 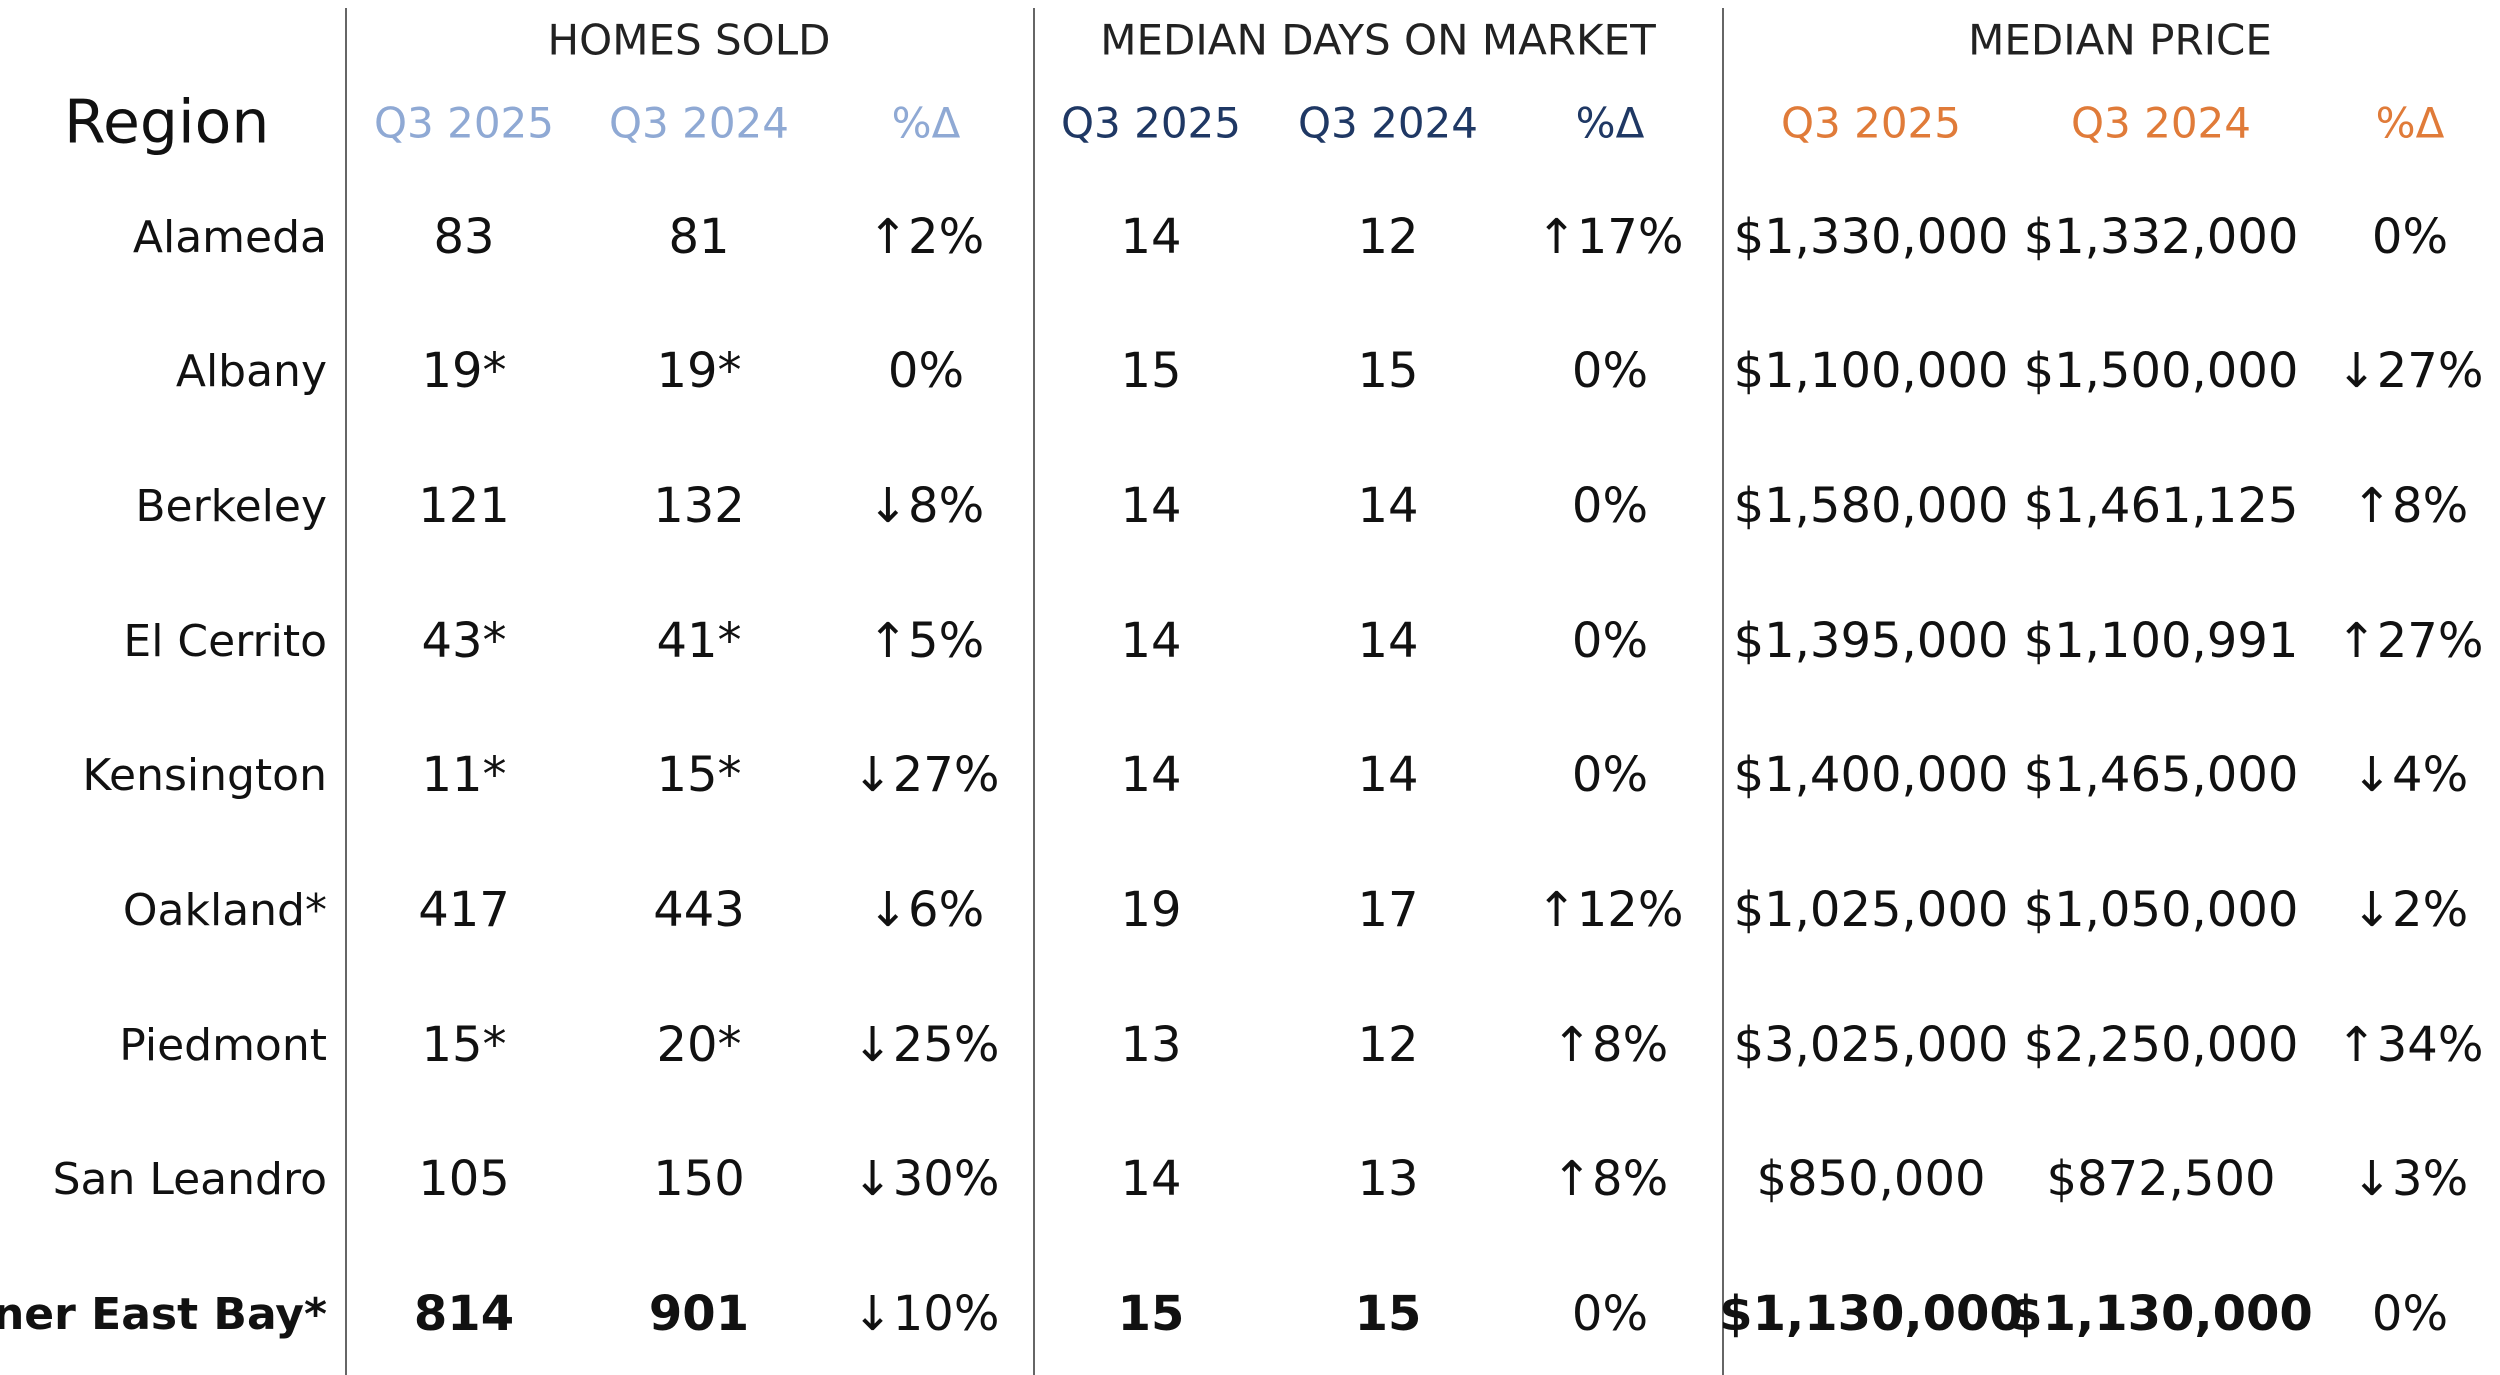 What do you see at coordinates (926, 237) in the screenshot?
I see `cell: ↑2%` at bounding box center [926, 237].